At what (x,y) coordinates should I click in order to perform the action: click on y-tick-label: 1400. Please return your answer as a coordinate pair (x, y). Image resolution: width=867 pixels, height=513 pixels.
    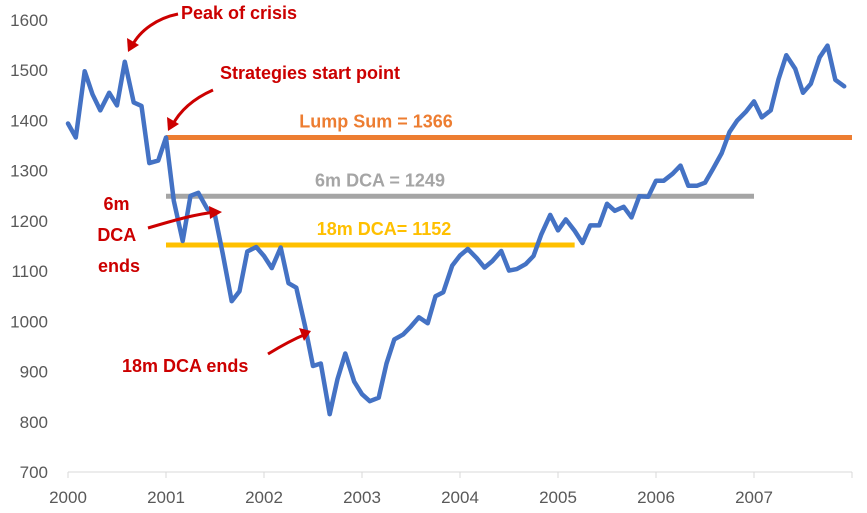
    Looking at the image, I should click on (29, 120).